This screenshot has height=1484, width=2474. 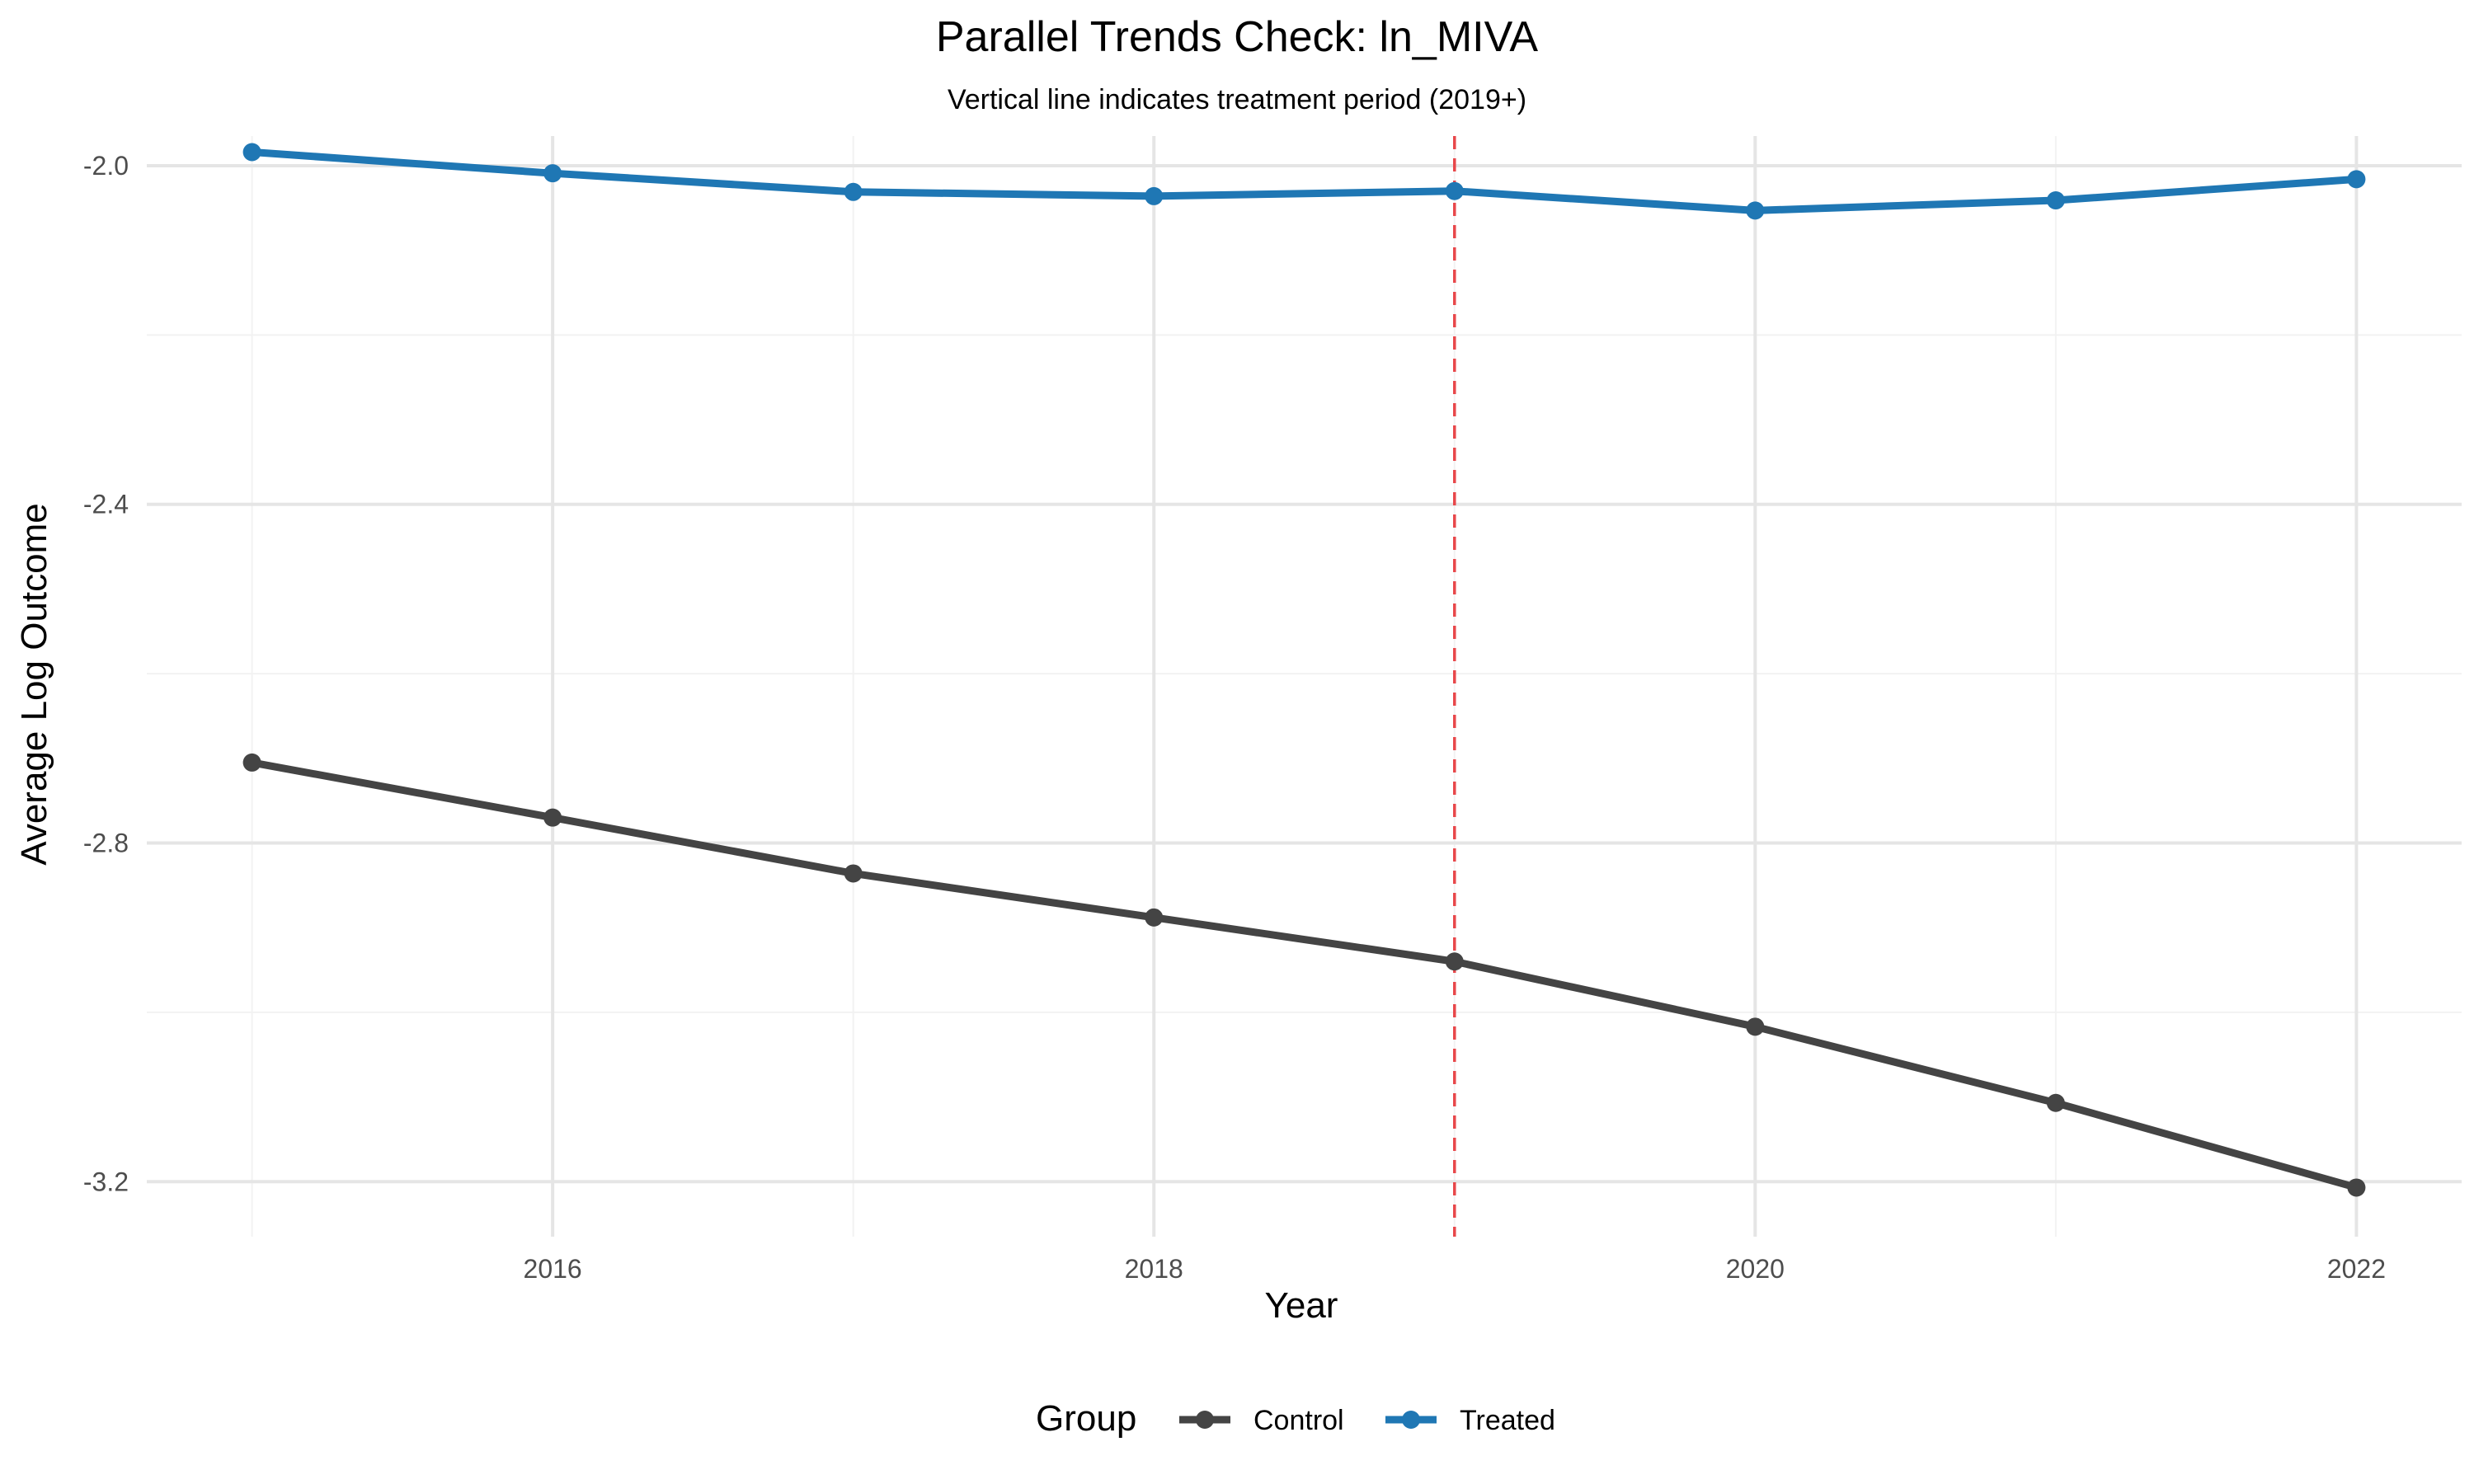 I want to click on x-axis-title: Year, so click(x=1301, y=1305).